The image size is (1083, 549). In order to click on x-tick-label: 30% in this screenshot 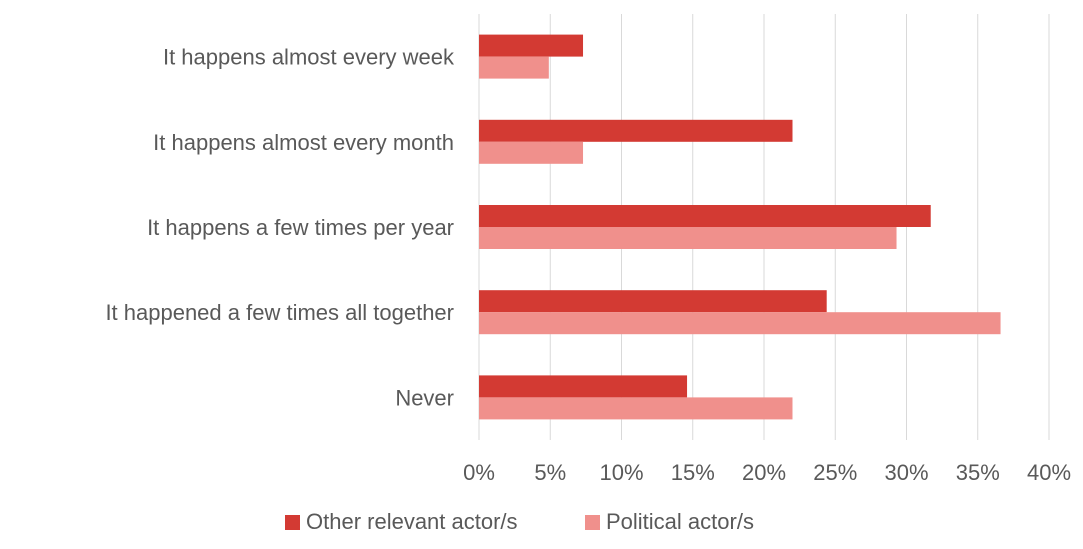, I will do `click(906, 472)`.